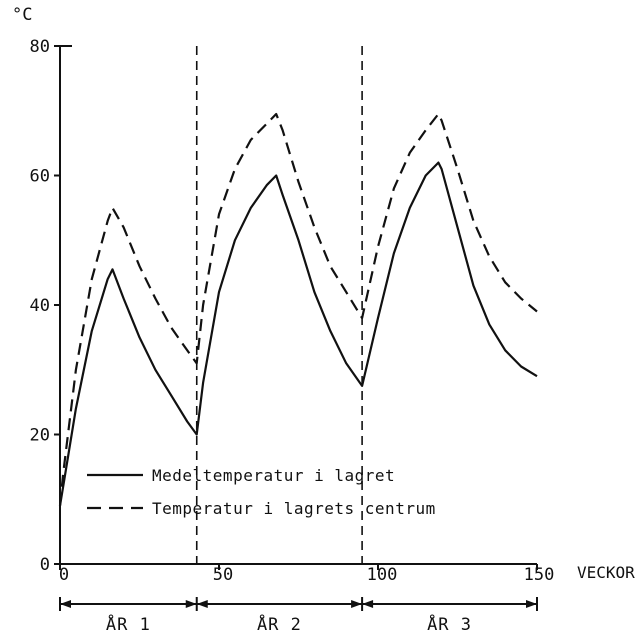 Image resolution: width=642 pixels, height=640 pixels. Describe the element at coordinates (273, 475) in the screenshot. I see `legend-label: Medeltemperatur i lagret` at that location.